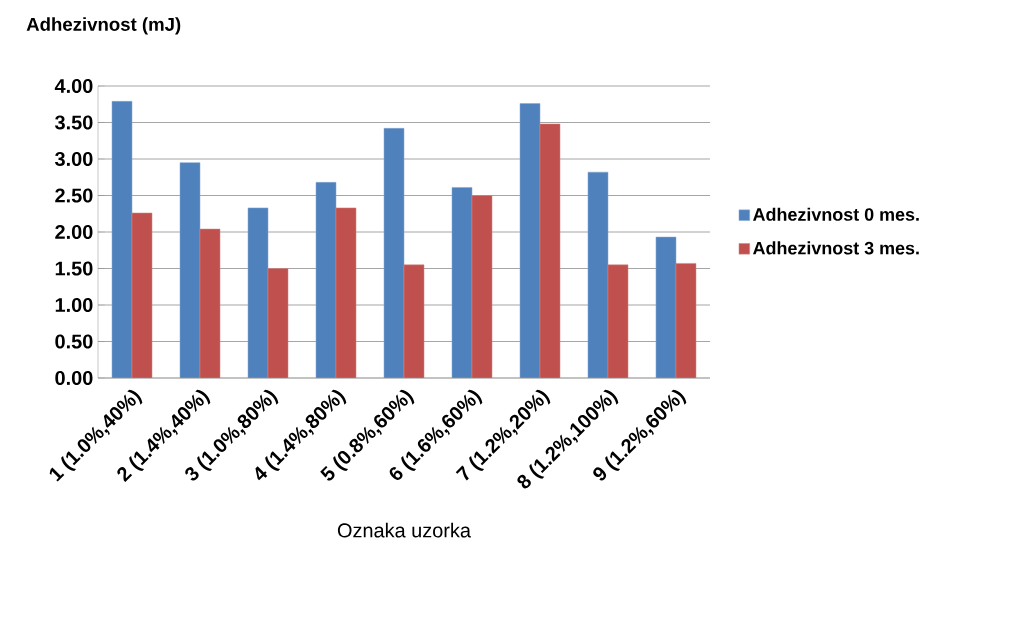 The width and height of the screenshot is (1012, 635). Describe the element at coordinates (73, 122) in the screenshot. I see `y-tick-label: 3.50` at that location.